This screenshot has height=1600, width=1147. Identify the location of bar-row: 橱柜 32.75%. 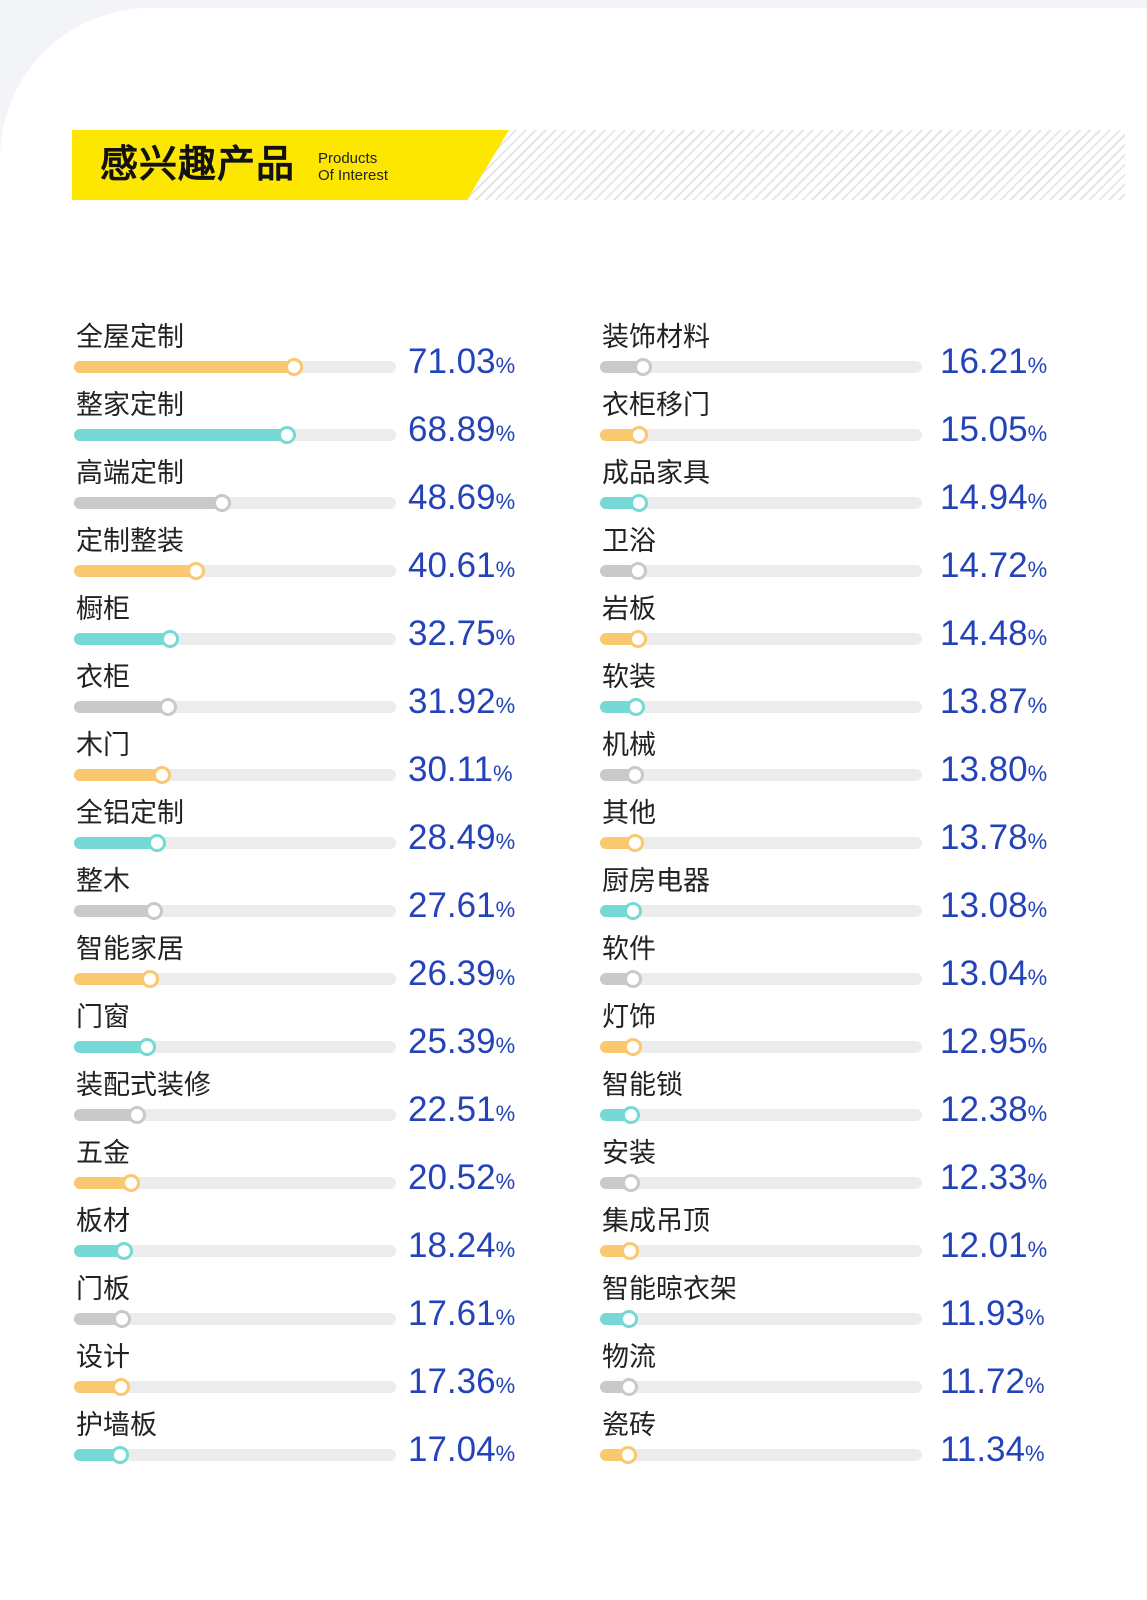
(304, 624).